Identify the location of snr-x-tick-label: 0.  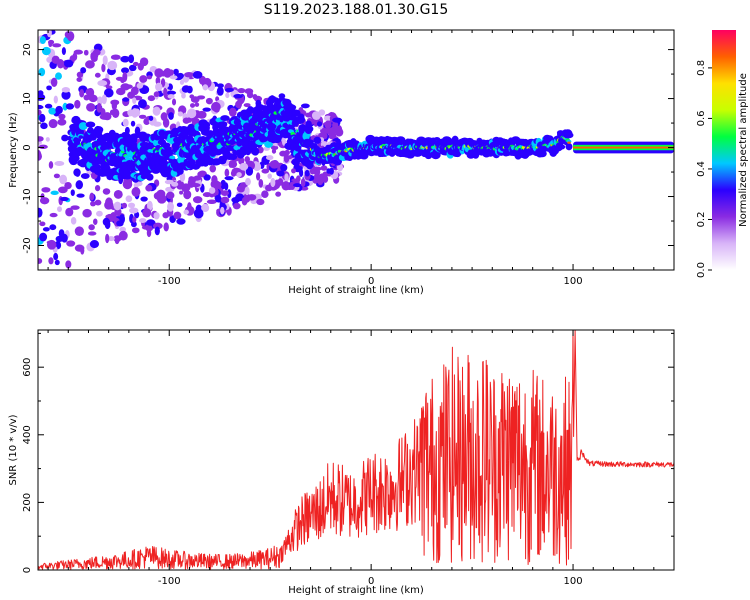
(371, 581).